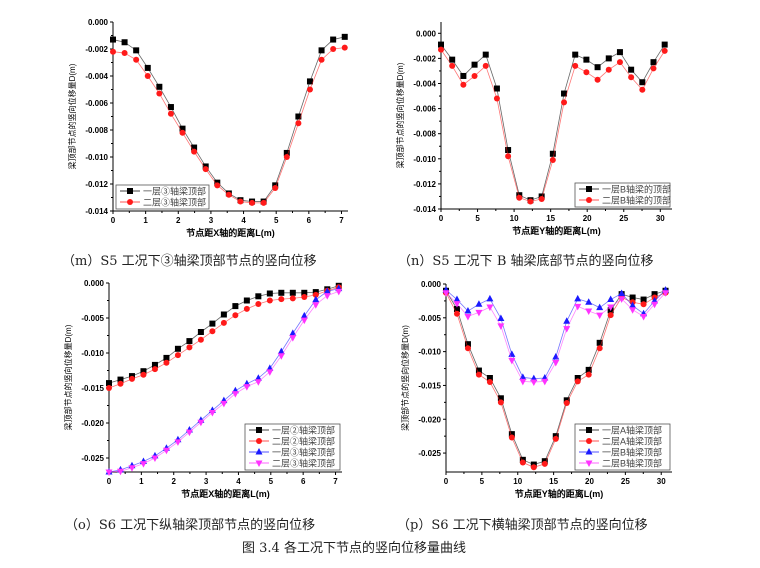 This screenshot has width=760, height=568. What do you see at coordinates (189, 261) in the screenshot?
I see `caption-m: （m）S5 工况下③轴梁顶部节点的竖向位移` at bounding box center [189, 261].